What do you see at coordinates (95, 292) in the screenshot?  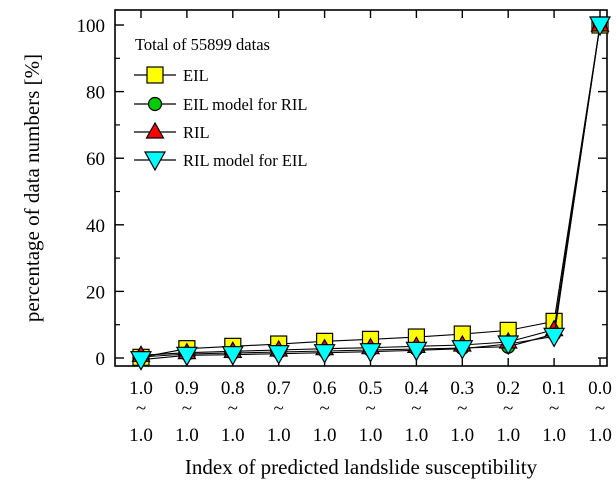 I see `y-tick-label: 20` at bounding box center [95, 292].